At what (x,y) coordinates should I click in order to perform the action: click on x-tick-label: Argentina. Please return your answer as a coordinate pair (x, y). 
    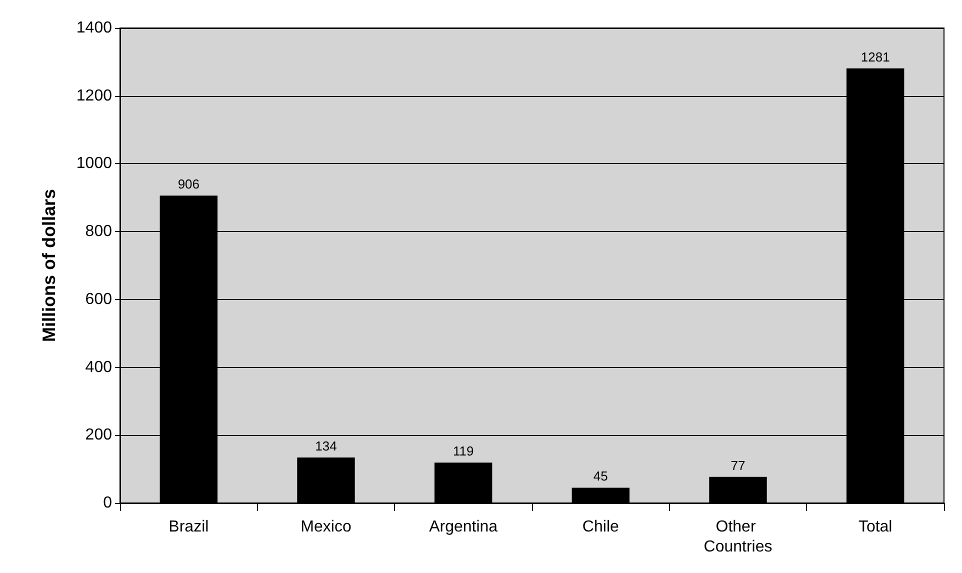
    Looking at the image, I should click on (463, 527).